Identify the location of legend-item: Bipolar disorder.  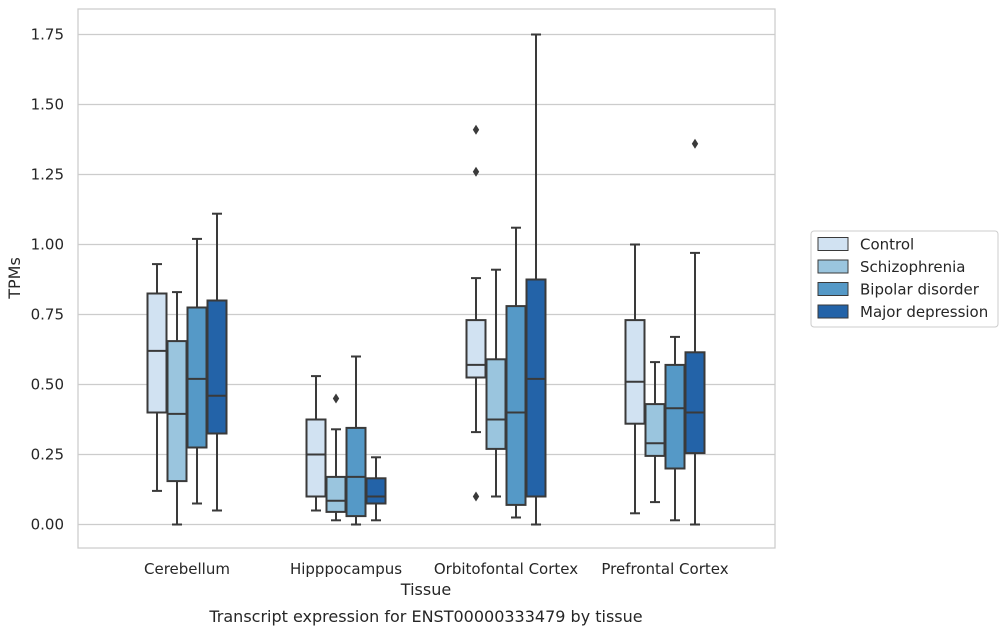
(898, 290).